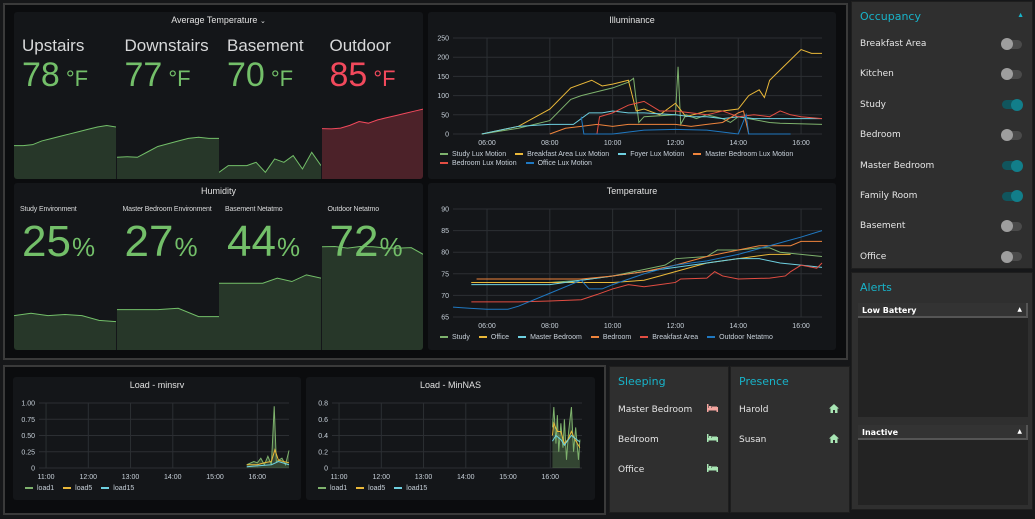  Describe the element at coordinates (270, 312) in the screenshot. I see `sparkline` at that location.